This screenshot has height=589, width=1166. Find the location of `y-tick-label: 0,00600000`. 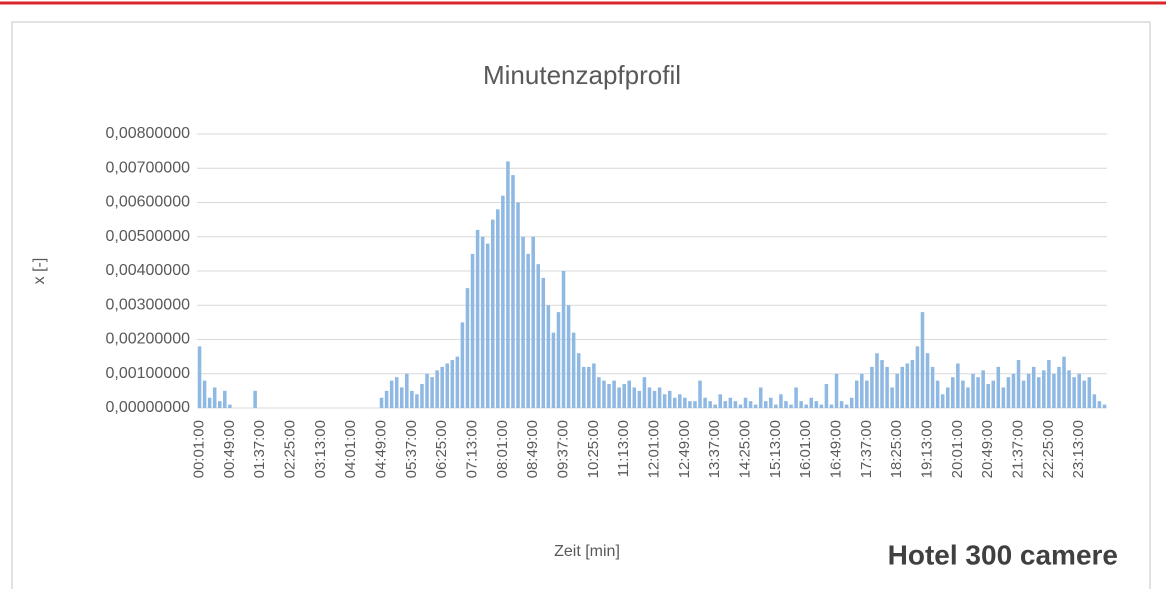

y-tick-label: 0,00600000 is located at coordinates (147, 202).